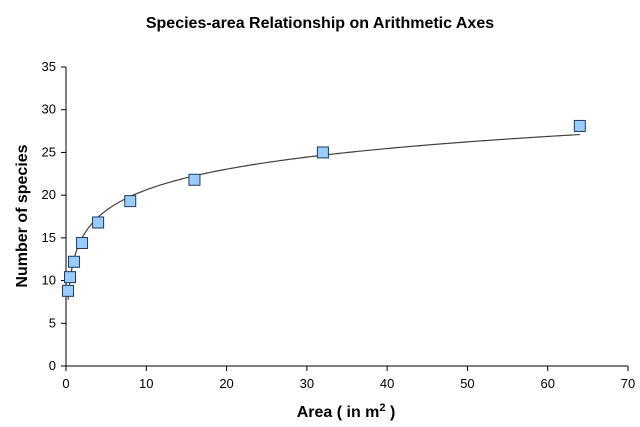  Describe the element at coordinates (49, 237) in the screenshot. I see `y-tick-label: 15` at that location.